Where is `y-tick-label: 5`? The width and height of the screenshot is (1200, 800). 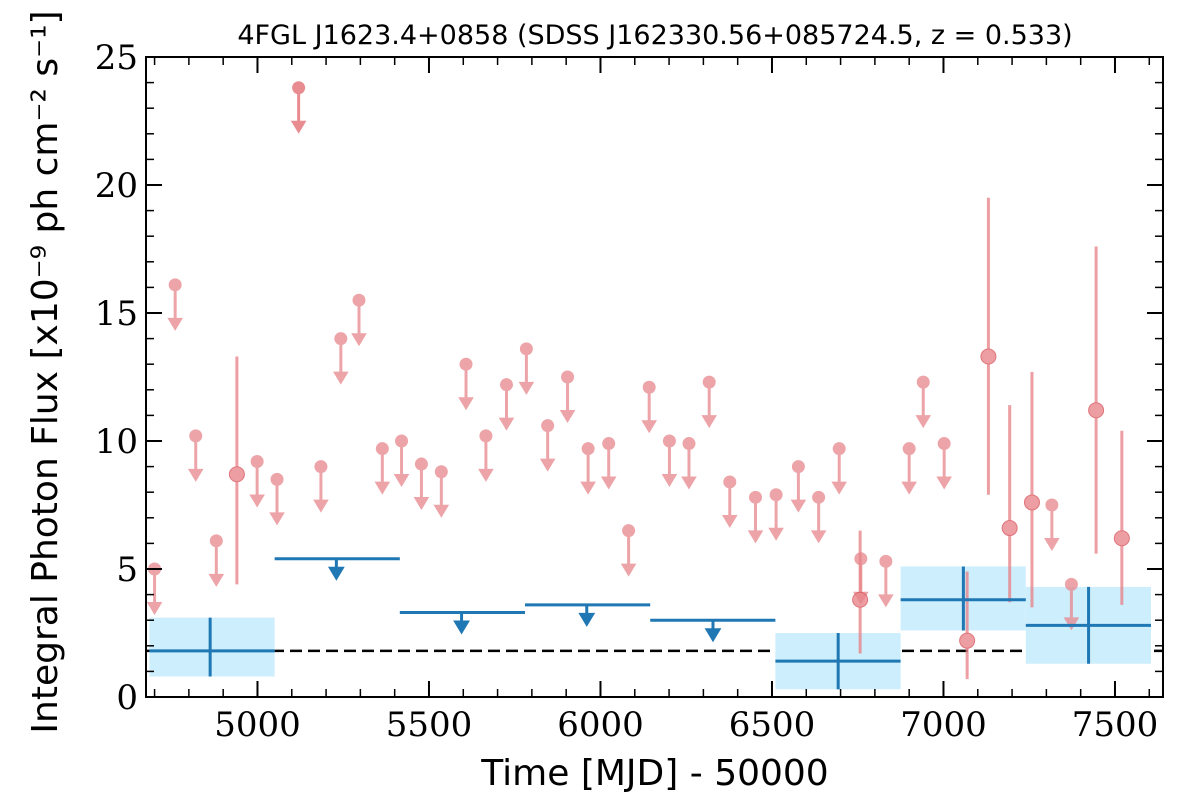
y-tick-label: 5 is located at coordinates (127, 570).